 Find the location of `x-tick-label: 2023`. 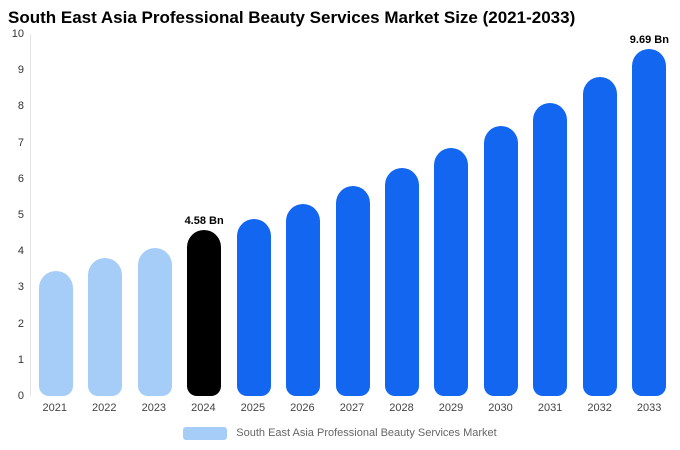

x-tick-label: 2023 is located at coordinates (154, 408).